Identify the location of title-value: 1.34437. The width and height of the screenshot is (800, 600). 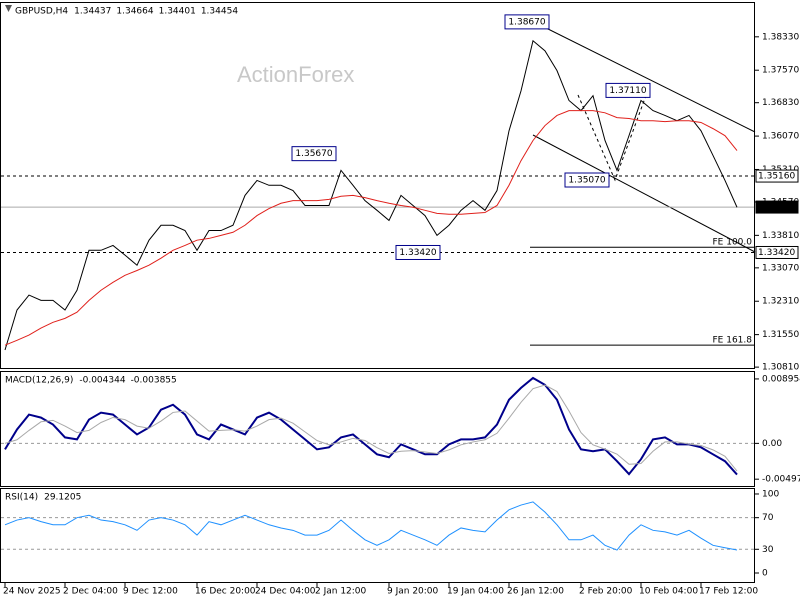
(92, 12).